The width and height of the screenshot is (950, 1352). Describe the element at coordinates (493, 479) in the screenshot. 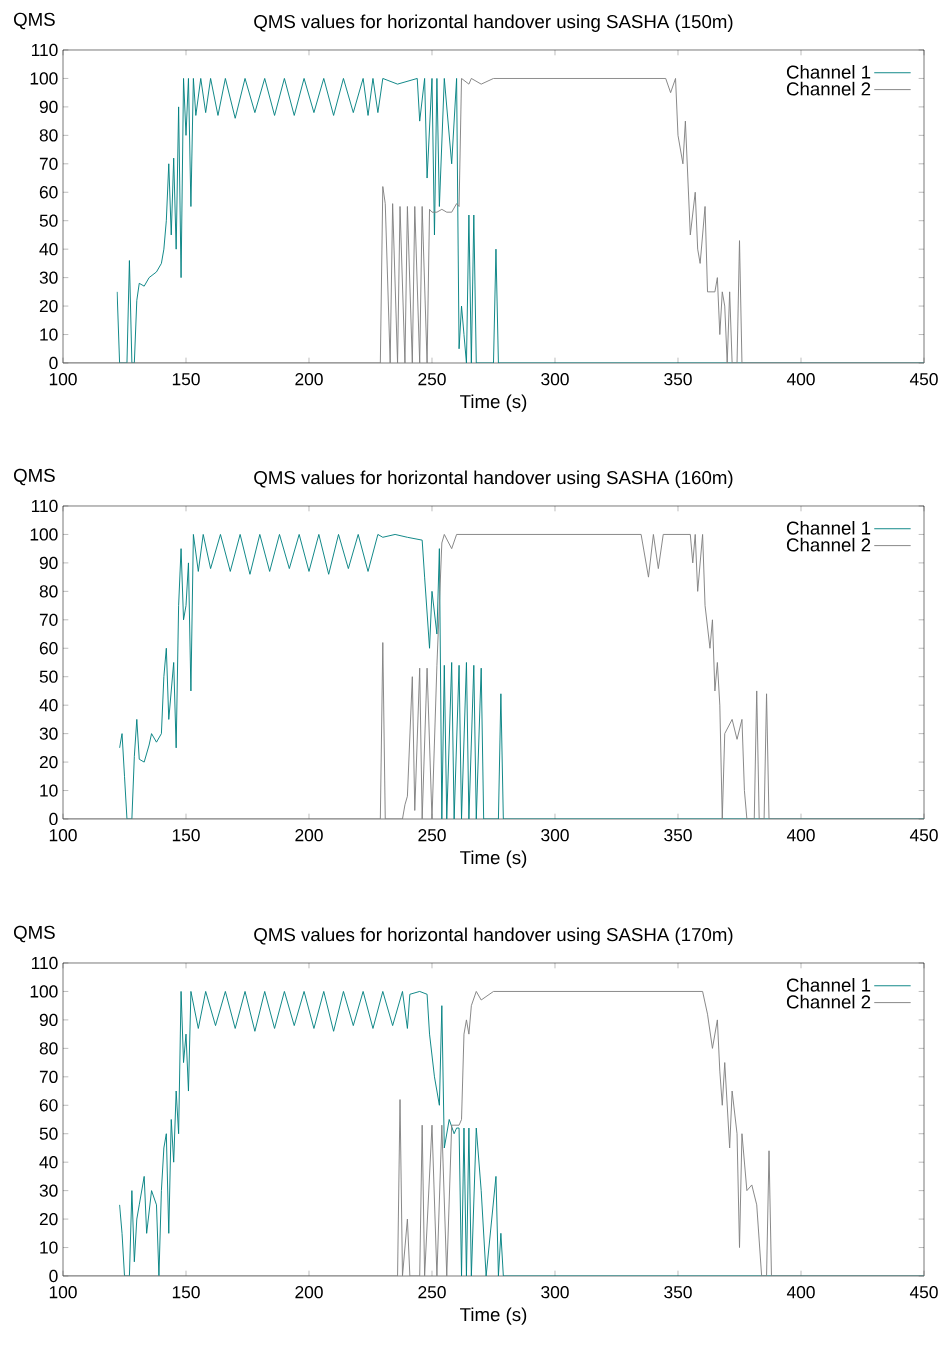

I see `chart-title: QMS values for horizontal handover using SASHA (160m)` at that location.